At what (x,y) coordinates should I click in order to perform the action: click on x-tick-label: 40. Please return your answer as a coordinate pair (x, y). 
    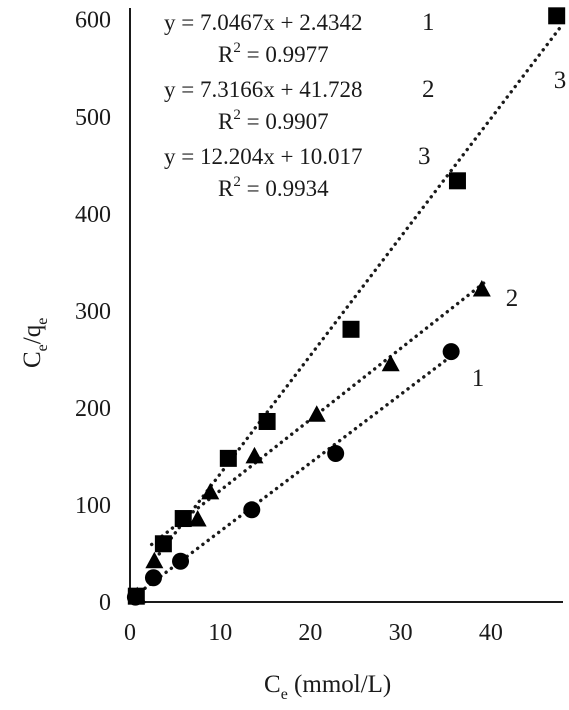
    Looking at the image, I should click on (491, 633).